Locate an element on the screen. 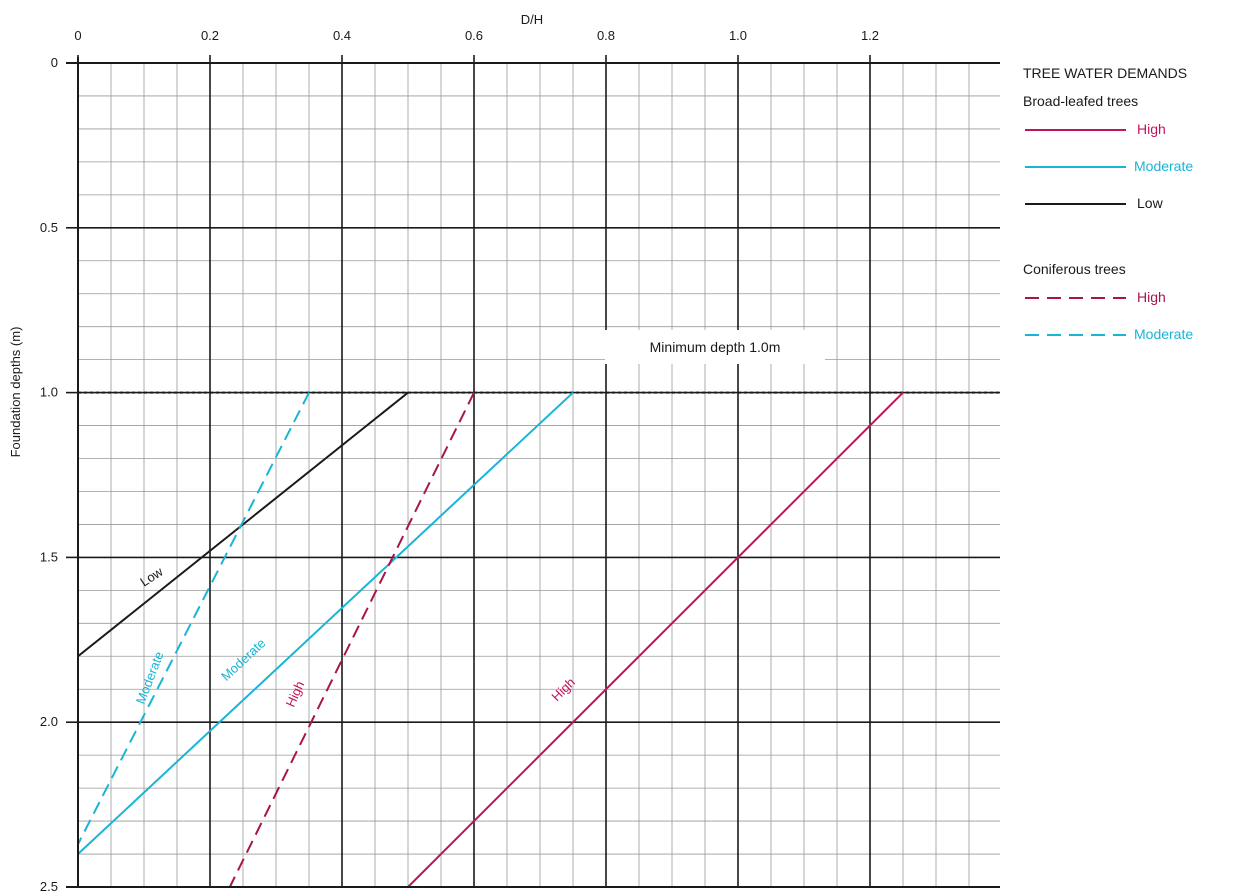  x-tick-label: 0.6 is located at coordinates (474, 35).